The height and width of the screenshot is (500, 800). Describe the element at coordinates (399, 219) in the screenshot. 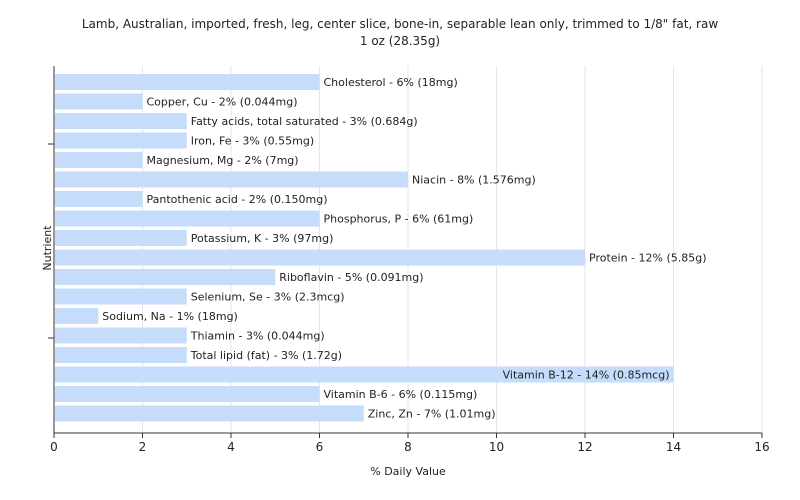

I see `bar-label: Phosphorus, P - 6% (61mg)` at that location.